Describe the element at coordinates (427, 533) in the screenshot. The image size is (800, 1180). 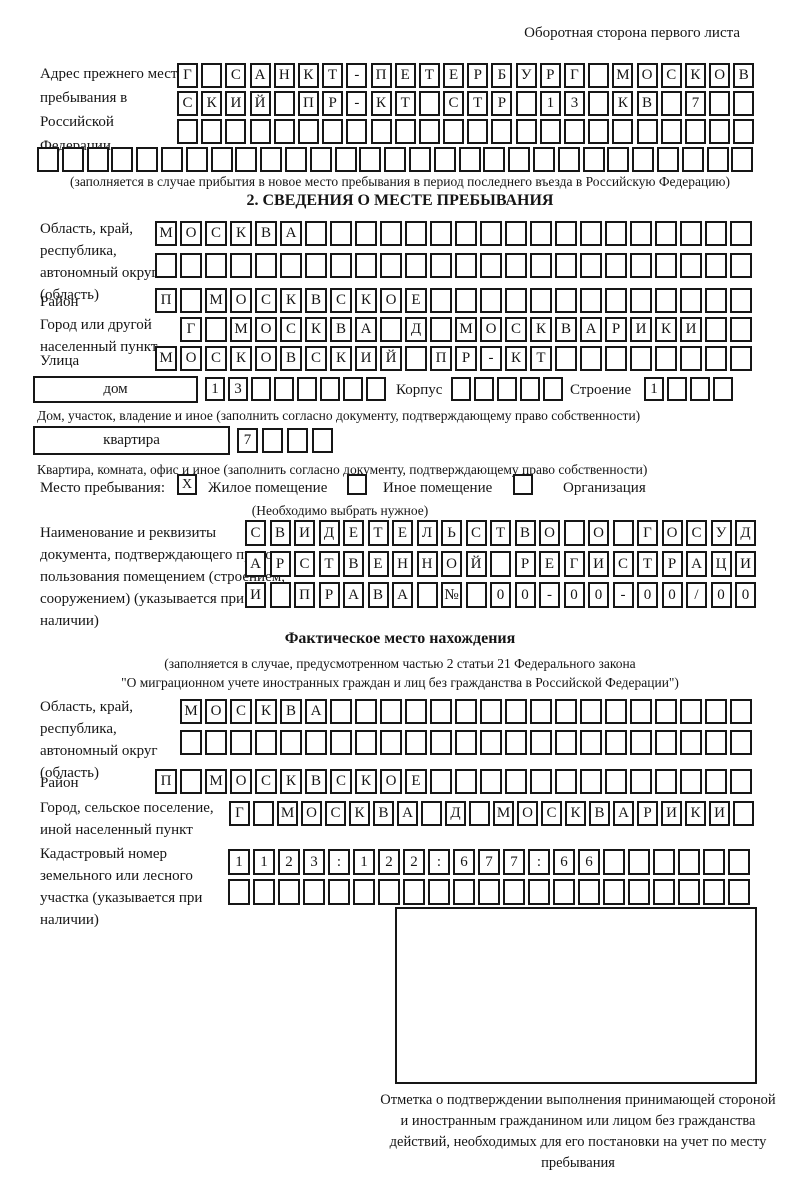
I see `char-cell: Л` at that location.